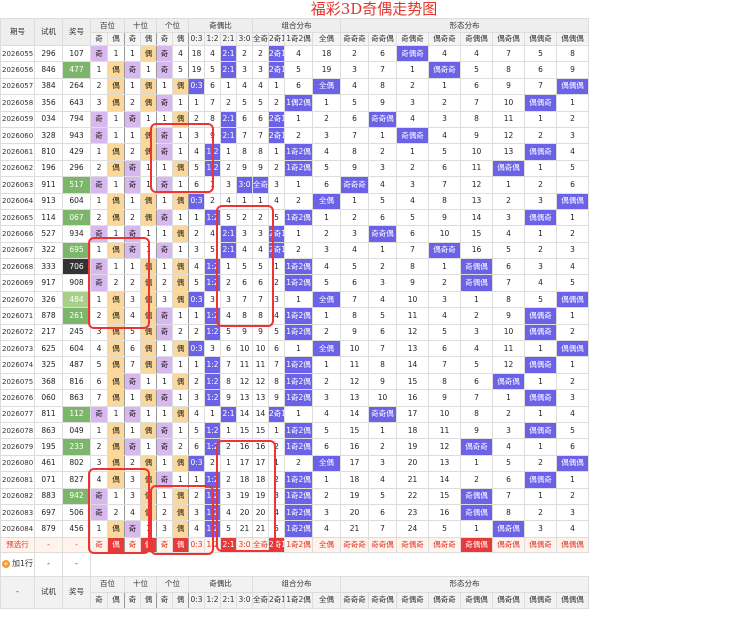 This screenshot has width=748, height=623. Describe the element at coordinates (260, 39) in the screenshot. I see `header-combo: 全奇` at that location.